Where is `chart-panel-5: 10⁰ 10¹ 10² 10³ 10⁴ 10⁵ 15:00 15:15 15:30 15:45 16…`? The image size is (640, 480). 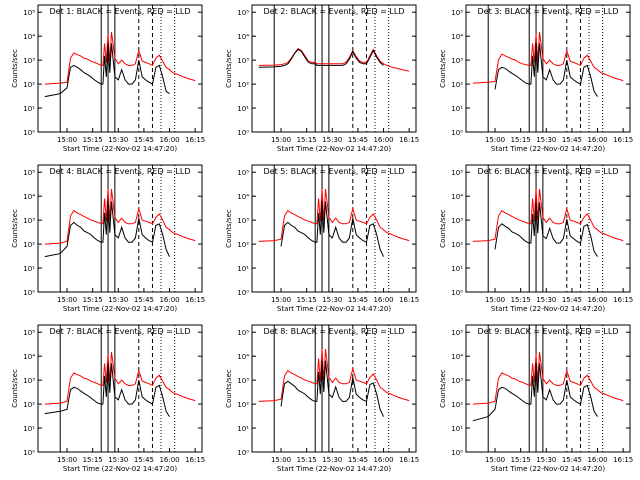
chart-panel-5: 10⁰ 10¹ 10² 10³ 10⁴ 10⁵ 15:00 15:15 15:30 15:45 16… is located at coordinates (322, 238).